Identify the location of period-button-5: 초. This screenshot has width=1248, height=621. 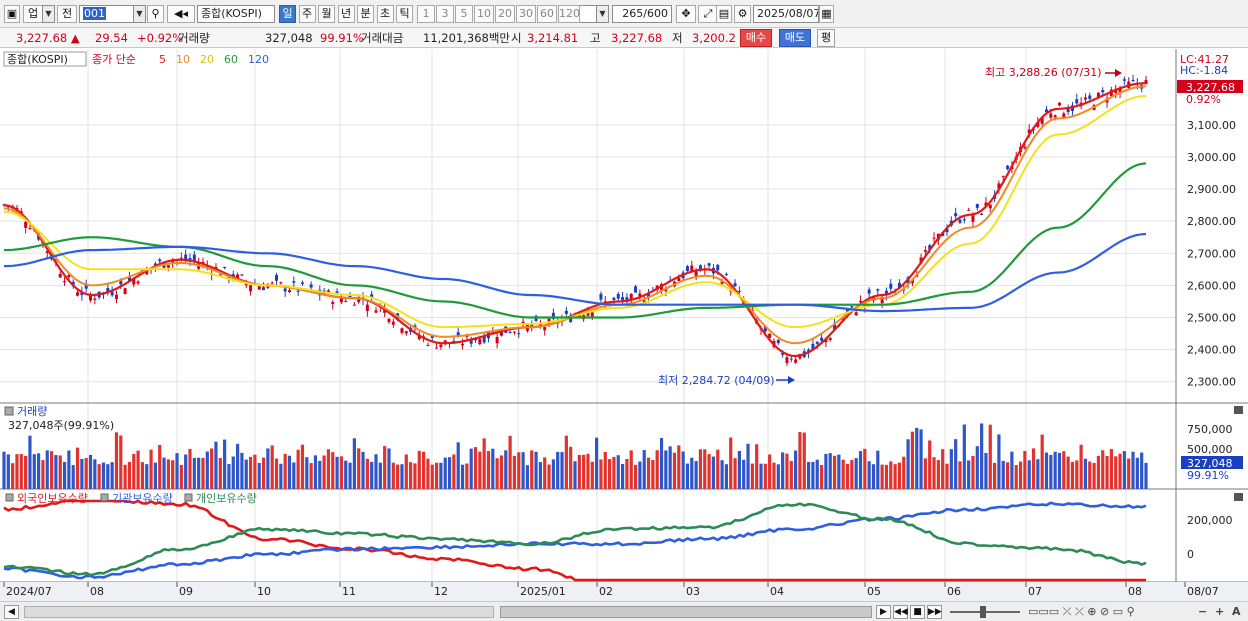
(385, 14).